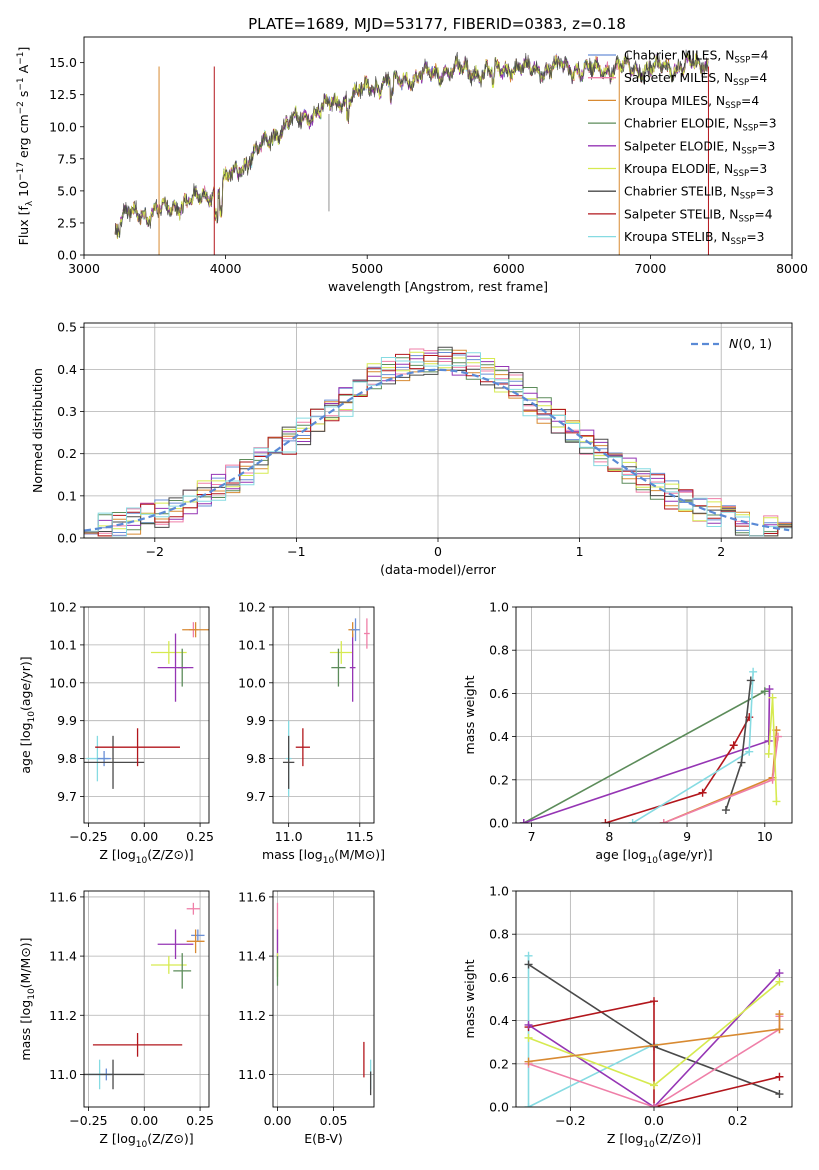 The image size is (819, 1170). I want to click on spectrum-xlabel-text: wavelength [Angstrom, rest frame], so click(438, 286).